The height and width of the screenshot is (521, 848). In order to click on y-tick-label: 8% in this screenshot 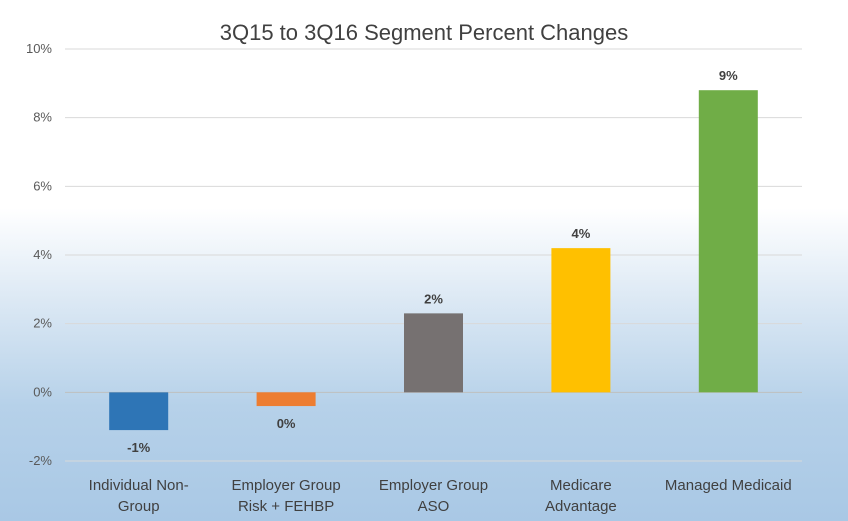, I will do `click(42, 117)`.